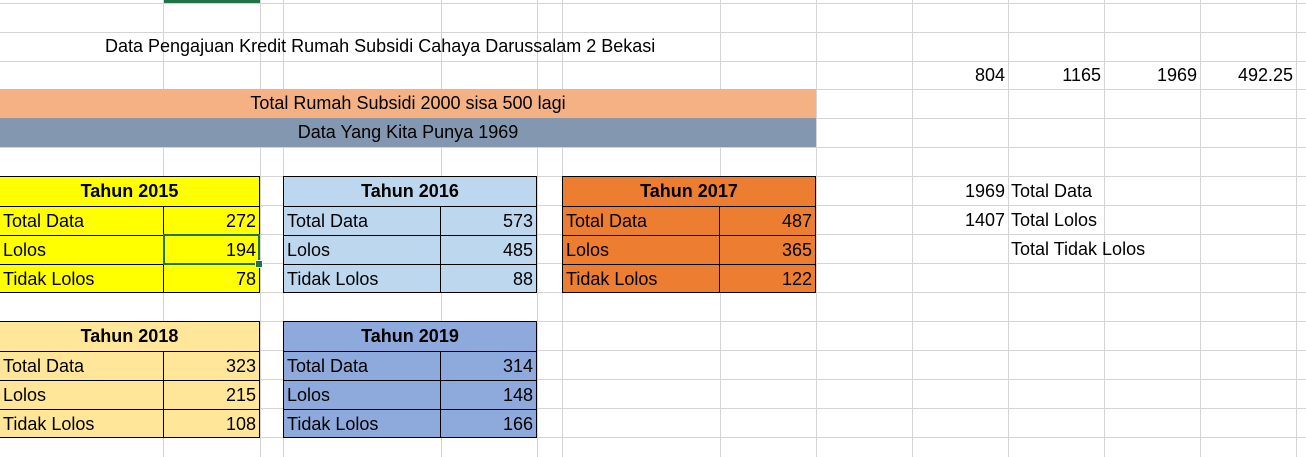 Image resolution: width=1306 pixels, height=457 pixels. What do you see at coordinates (1265, 75) in the screenshot?
I see `summary-cell-4: 492.25` at bounding box center [1265, 75].